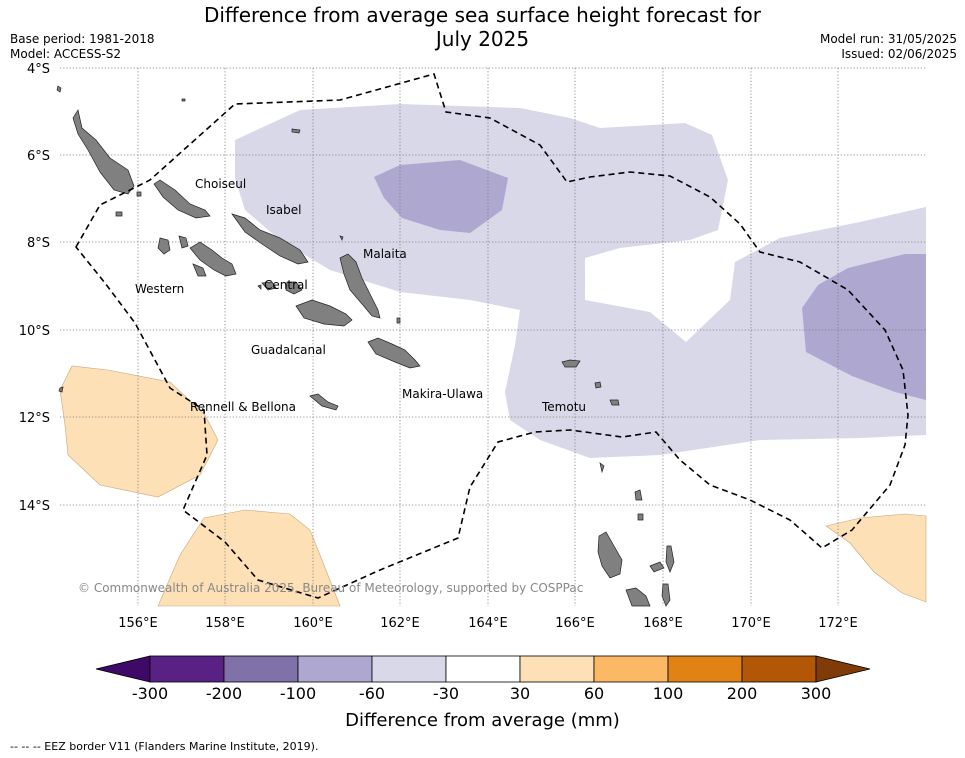 The width and height of the screenshot is (965, 758). Describe the element at coordinates (313, 623) in the screenshot. I see `lon-label-160e: 160°E` at that location.